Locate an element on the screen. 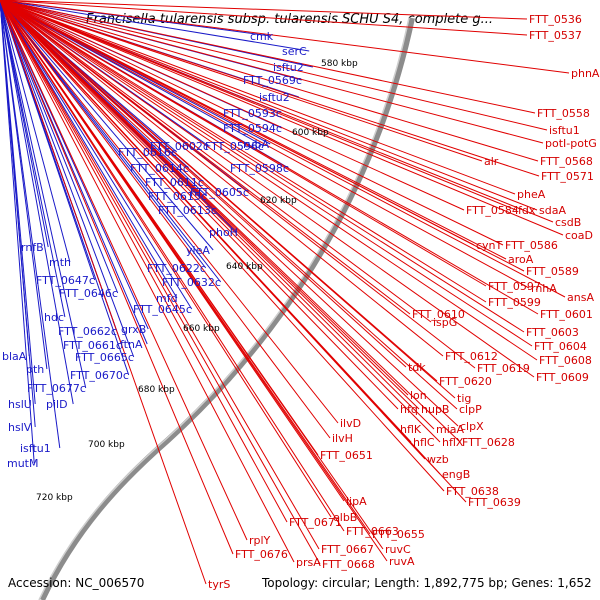 The image size is (600, 600). reverse-gene-label: FTT_0632c is located at coordinates (191, 282).